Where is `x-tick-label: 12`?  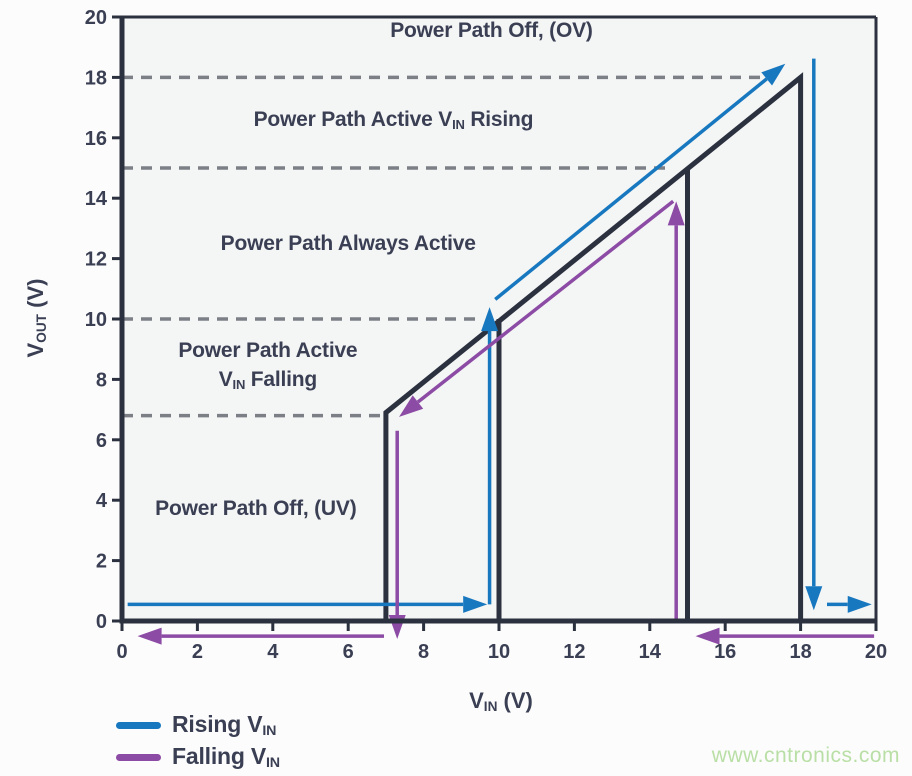 x-tick-label: 12 is located at coordinates (574, 652).